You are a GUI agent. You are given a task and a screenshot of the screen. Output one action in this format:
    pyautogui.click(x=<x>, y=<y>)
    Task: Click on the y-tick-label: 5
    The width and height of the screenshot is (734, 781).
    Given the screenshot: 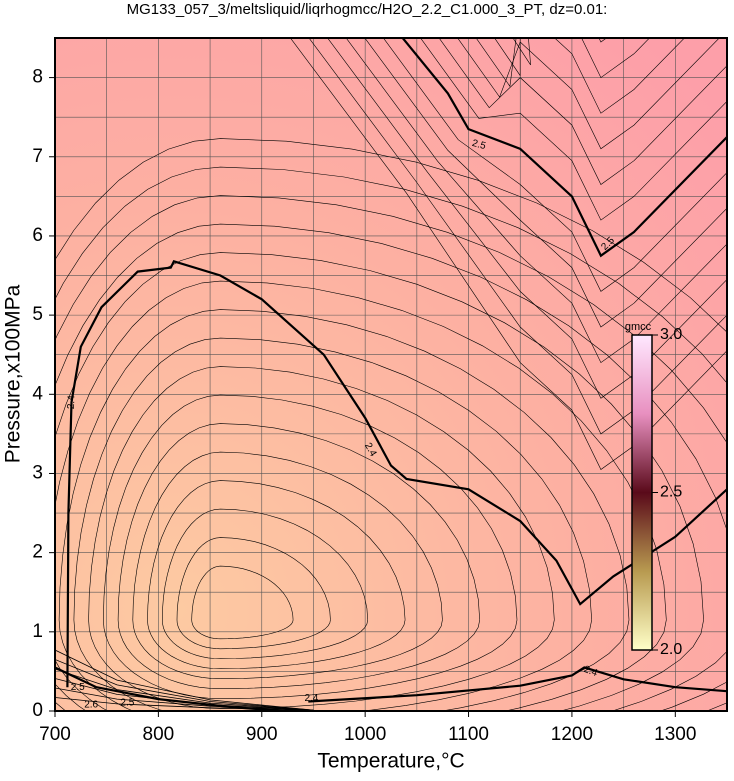 What is the action you would take?
    pyautogui.click(x=37, y=314)
    